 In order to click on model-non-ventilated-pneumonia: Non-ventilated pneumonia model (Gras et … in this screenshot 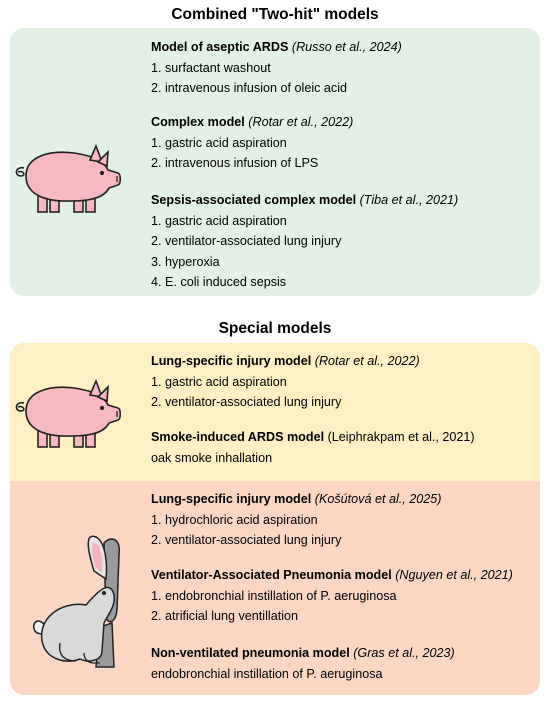, I will do `click(303, 663)`.